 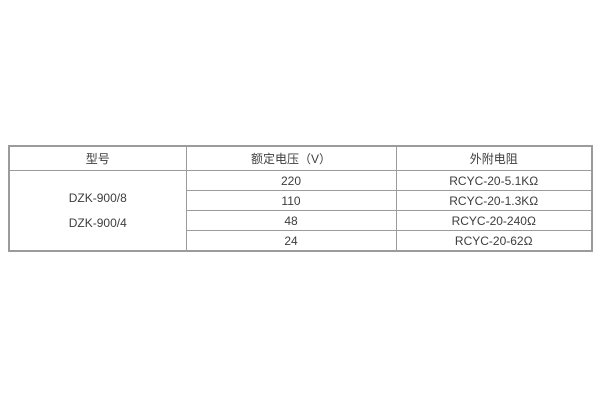 I want to click on model-line: DZK-900/8, so click(x=97, y=197).